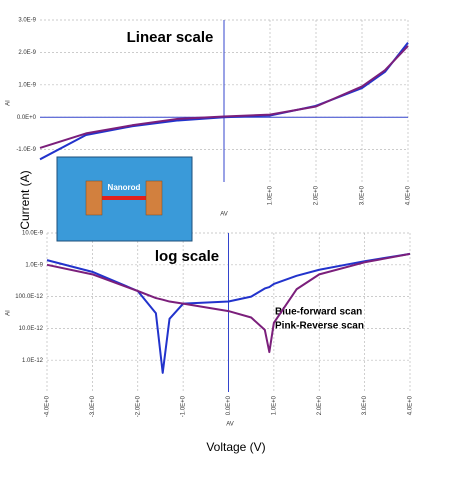  I want to click on nanorod, so click(124, 198).